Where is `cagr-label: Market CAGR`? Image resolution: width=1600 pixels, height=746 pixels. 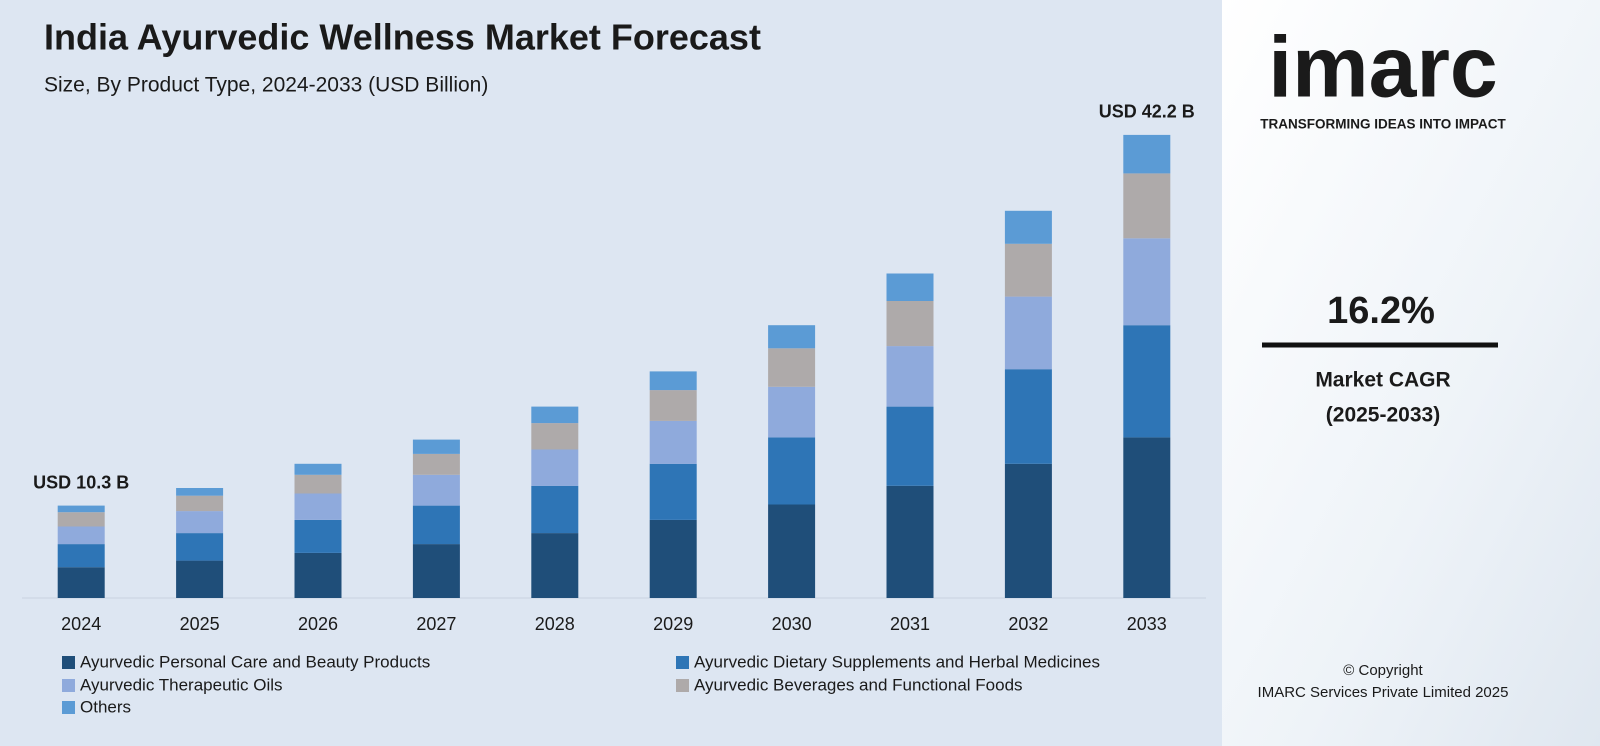 cagr-label: Market CAGR is located at coordinates (1382, 380).